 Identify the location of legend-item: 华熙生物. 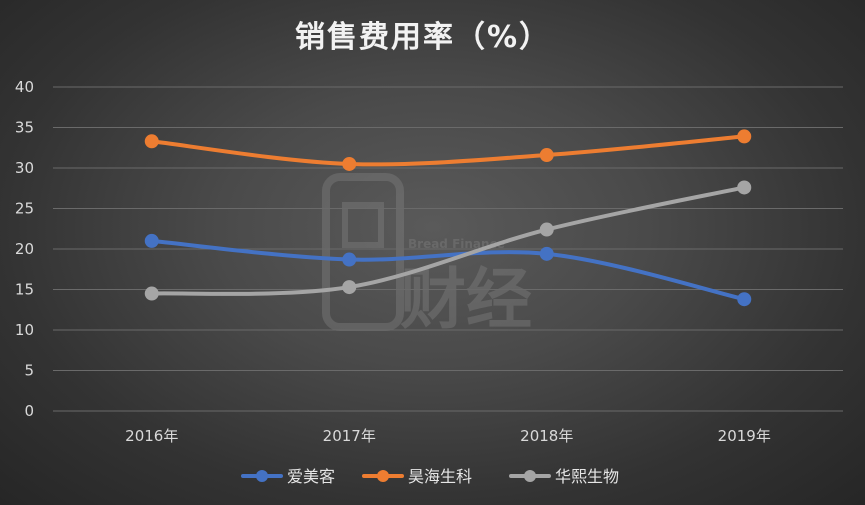
(564, 476).